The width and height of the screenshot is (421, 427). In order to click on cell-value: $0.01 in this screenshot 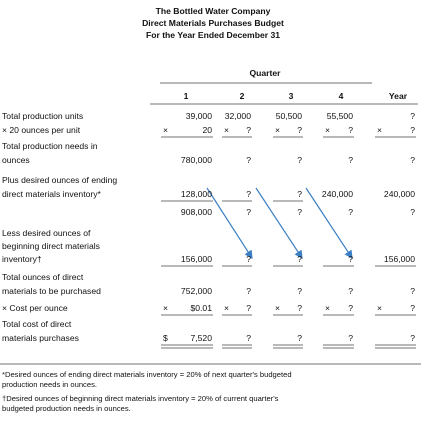, I will do `click(201, 308)`.